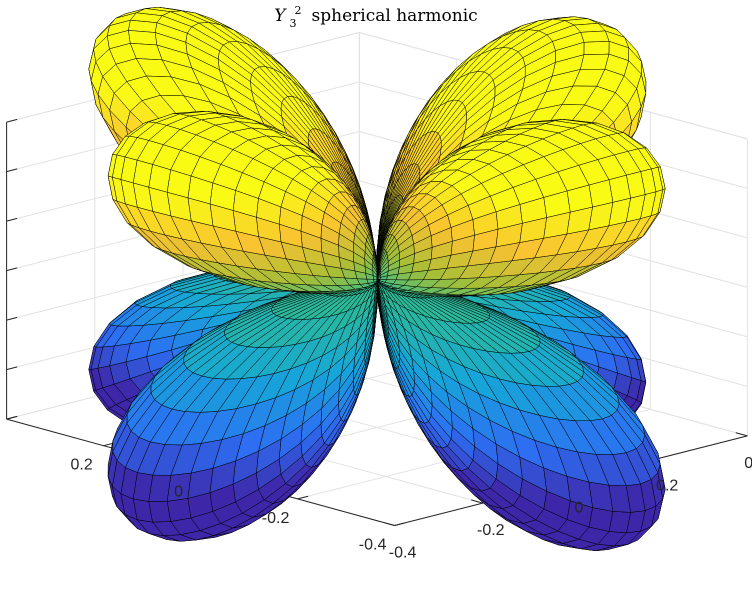 This screenshot has width=752, height=600. I want to click on chart-title: Y 3 2 spherical harmonic, so click(375, 16).